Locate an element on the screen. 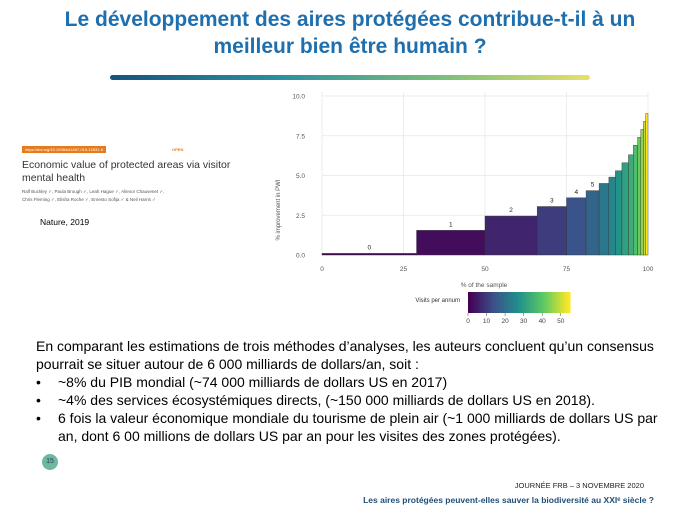  y-tick-label: 5.0 is located at coordinates (300, 176).